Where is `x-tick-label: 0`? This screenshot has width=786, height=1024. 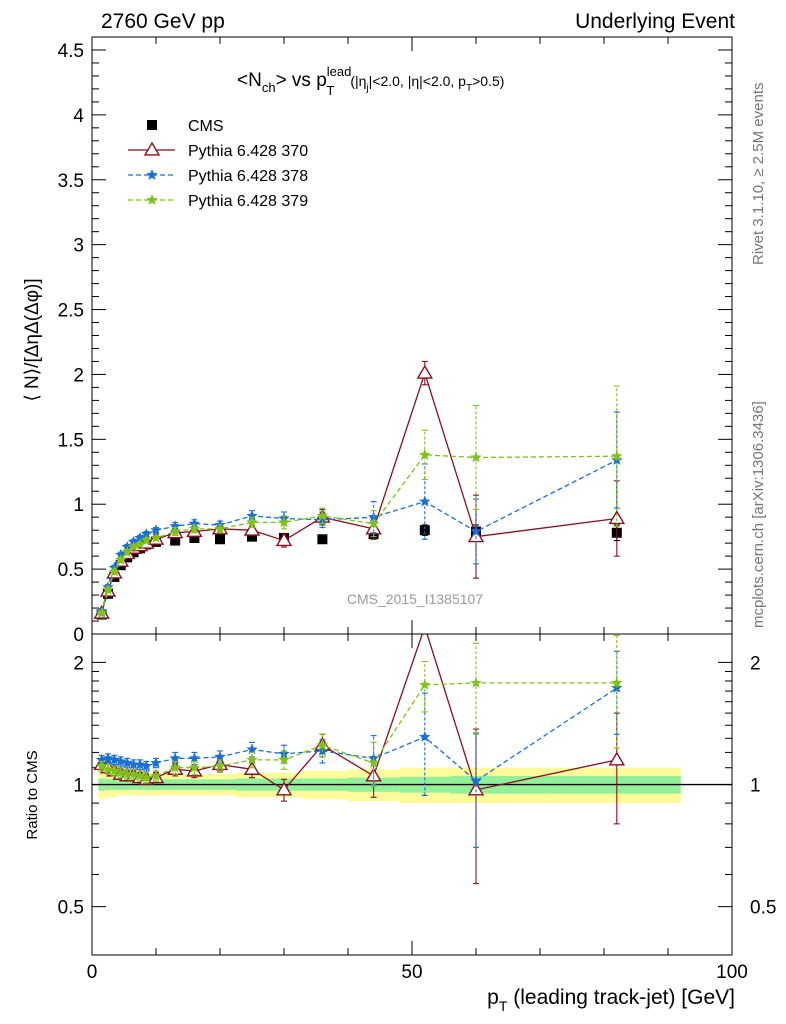 x-tick-label: 0 is located at coordinates (92, 972).